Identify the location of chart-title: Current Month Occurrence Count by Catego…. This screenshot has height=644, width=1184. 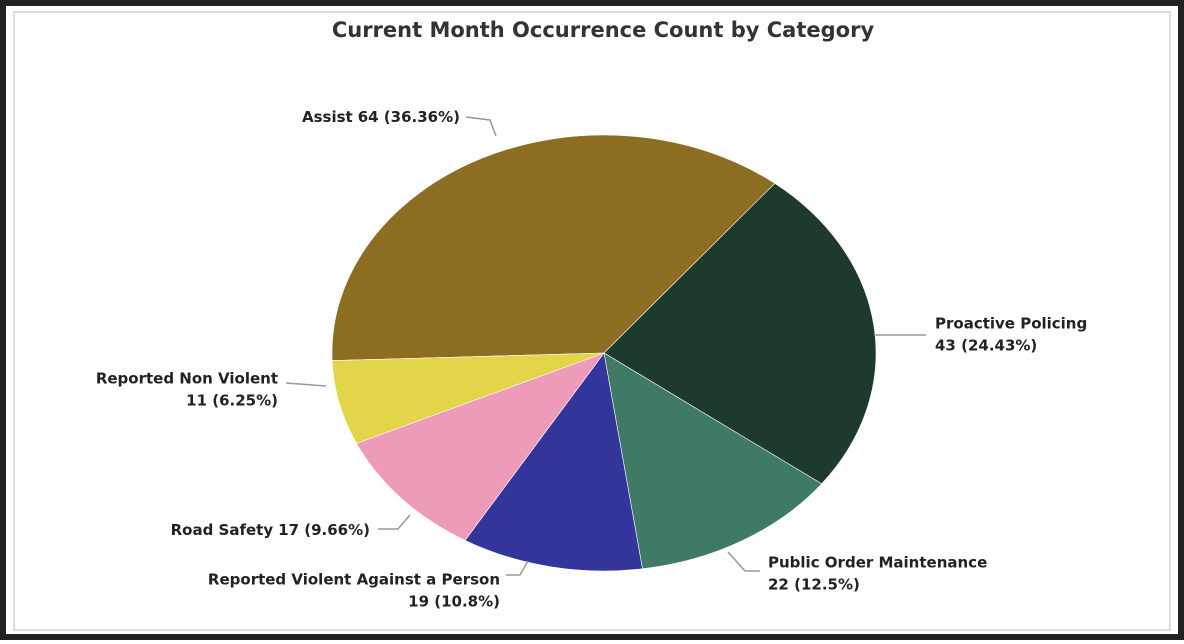
(603, 30).